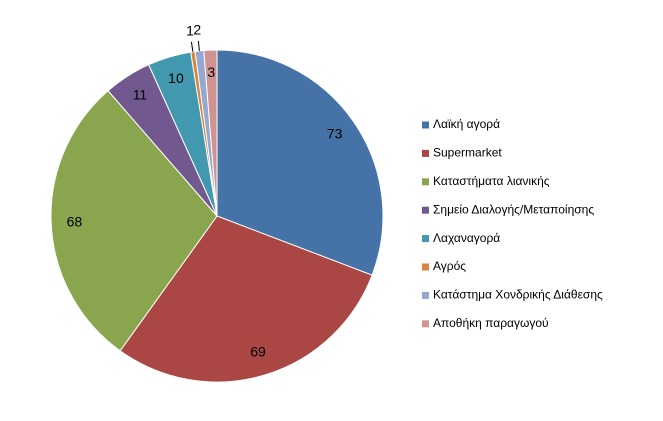 This screenshot has width=663, height=421. What do you see at coordinates (190, 31) in the screenshot?
I see `data-label: 1` at bounding box center [190, 31].